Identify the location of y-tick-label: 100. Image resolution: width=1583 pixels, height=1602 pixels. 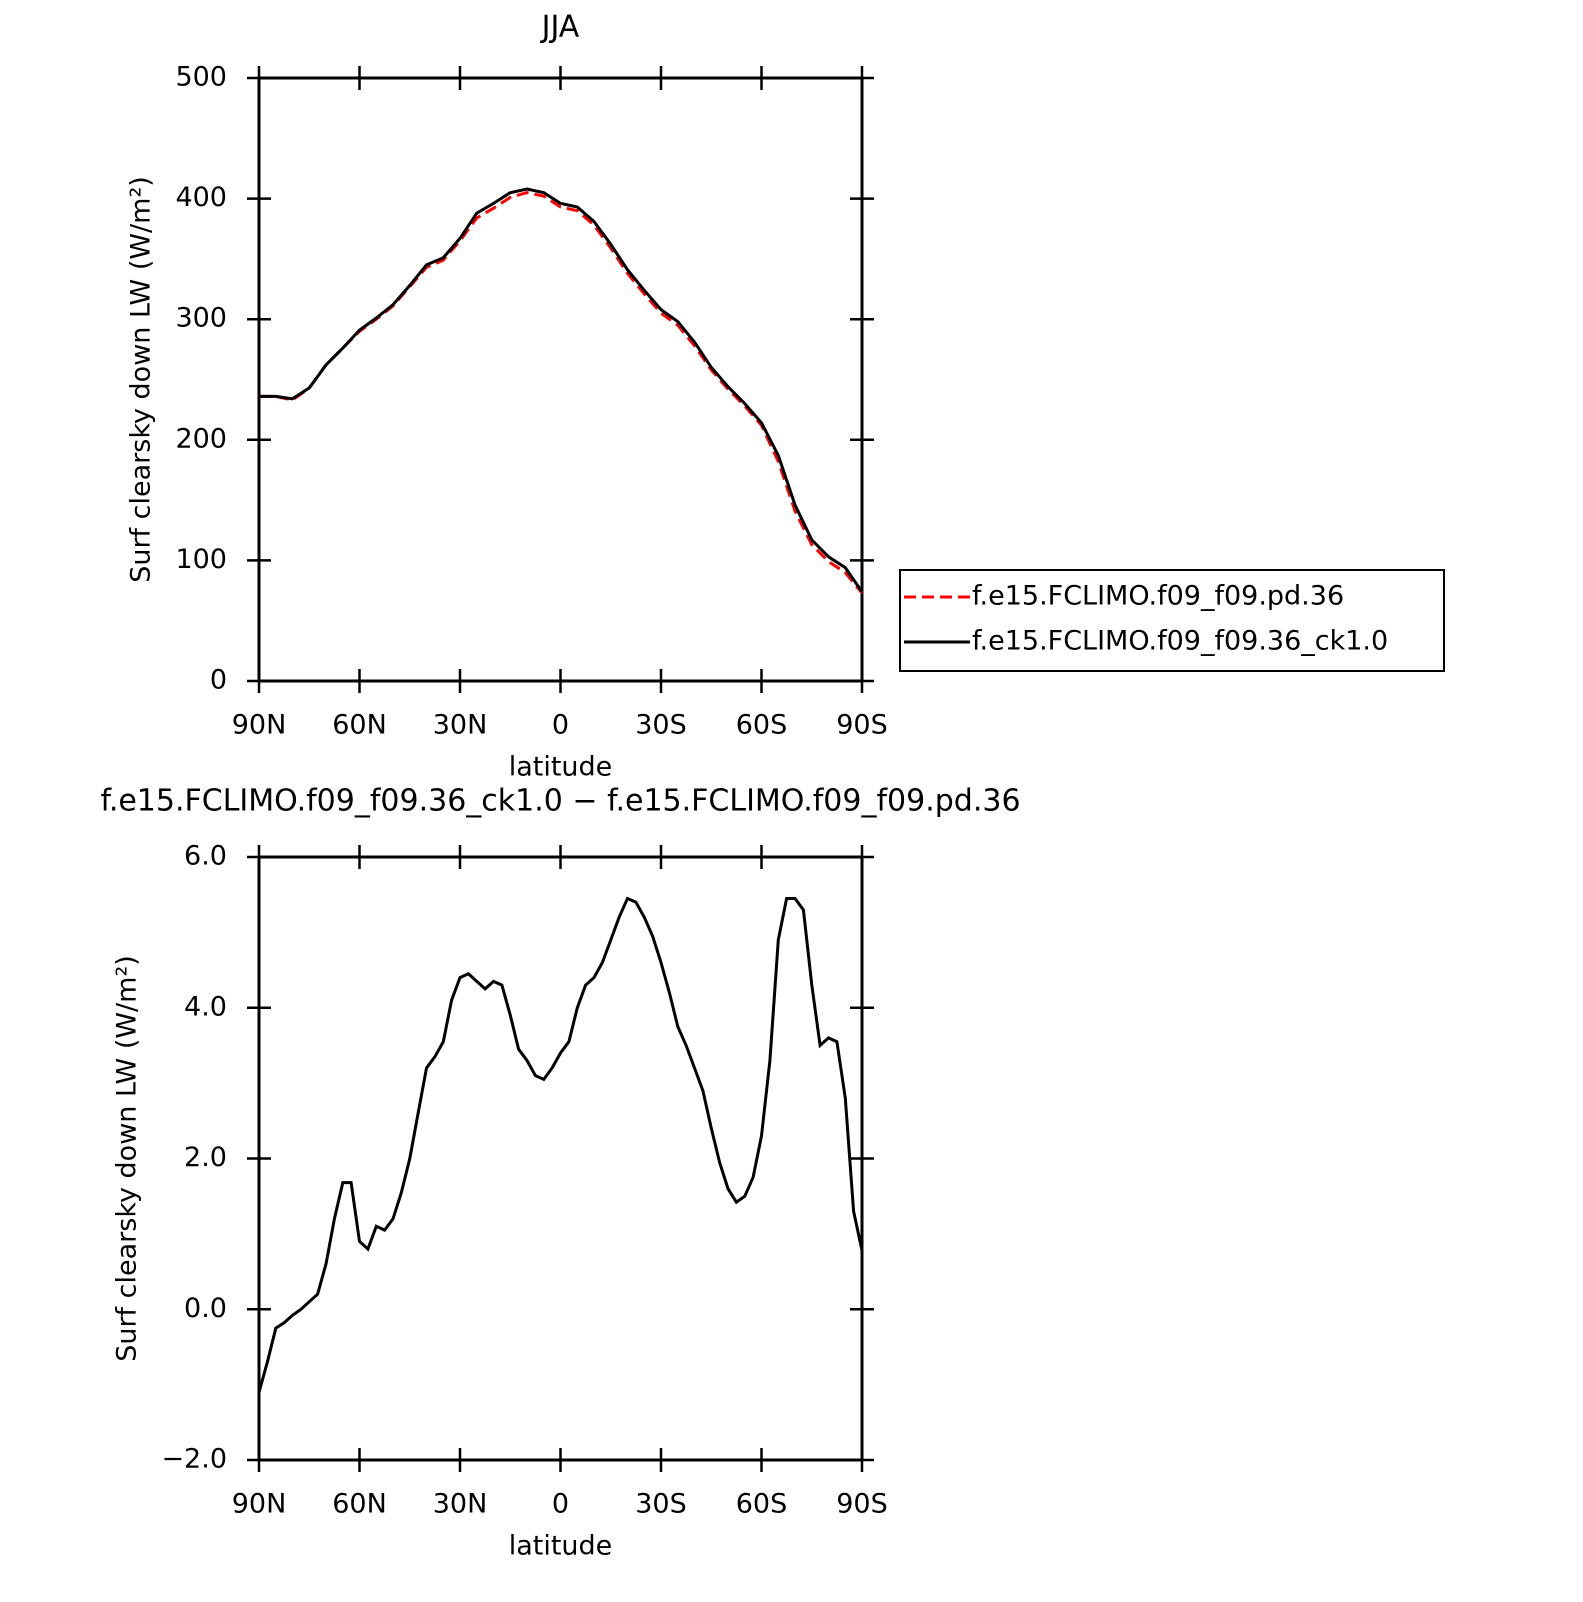
(201, 559).